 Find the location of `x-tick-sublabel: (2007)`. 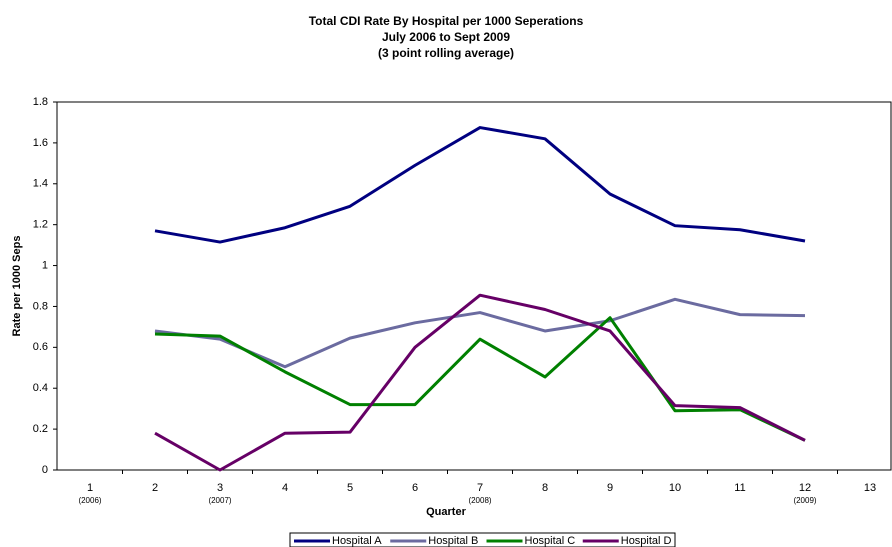

x-tick-sublabel: (2007) is located at coordinates (219, 500).